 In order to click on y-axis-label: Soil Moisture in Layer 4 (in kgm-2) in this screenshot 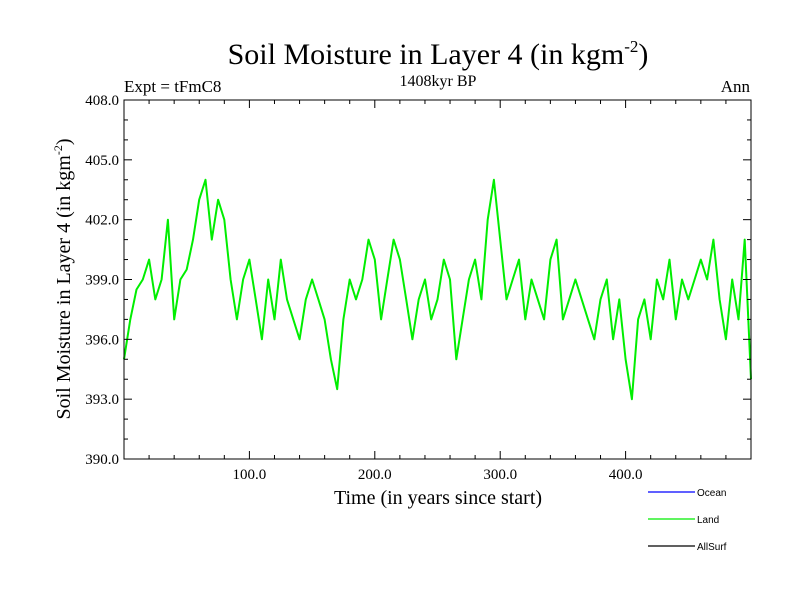, I will do `click(63, 278)`.